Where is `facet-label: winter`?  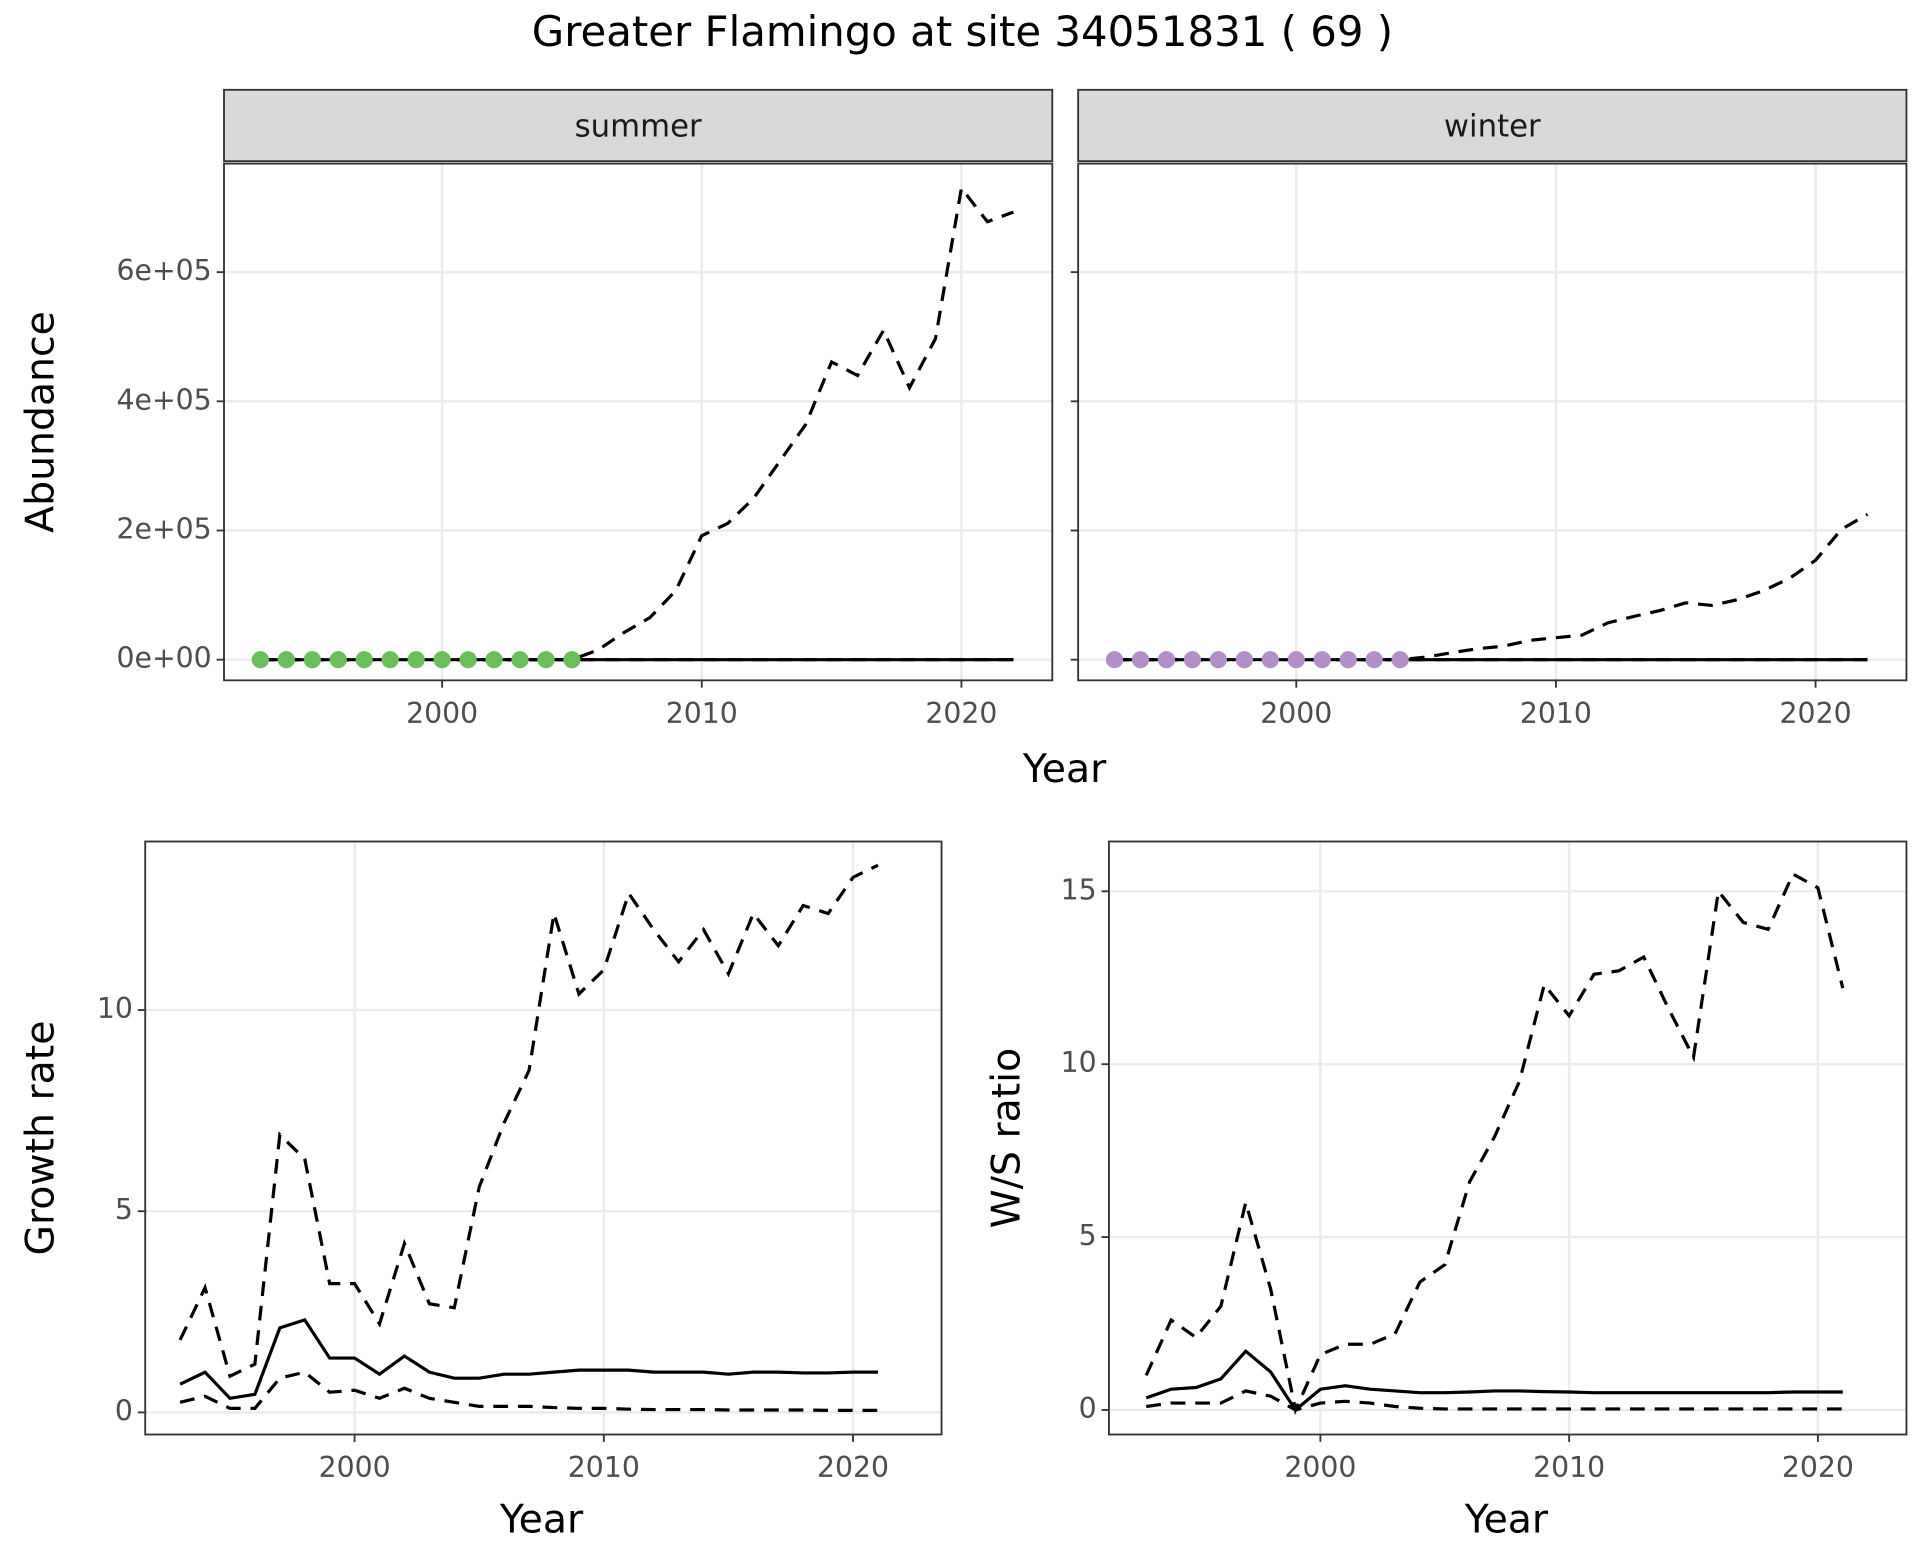 facet-label: winter is located at coordinates (1492, 126).